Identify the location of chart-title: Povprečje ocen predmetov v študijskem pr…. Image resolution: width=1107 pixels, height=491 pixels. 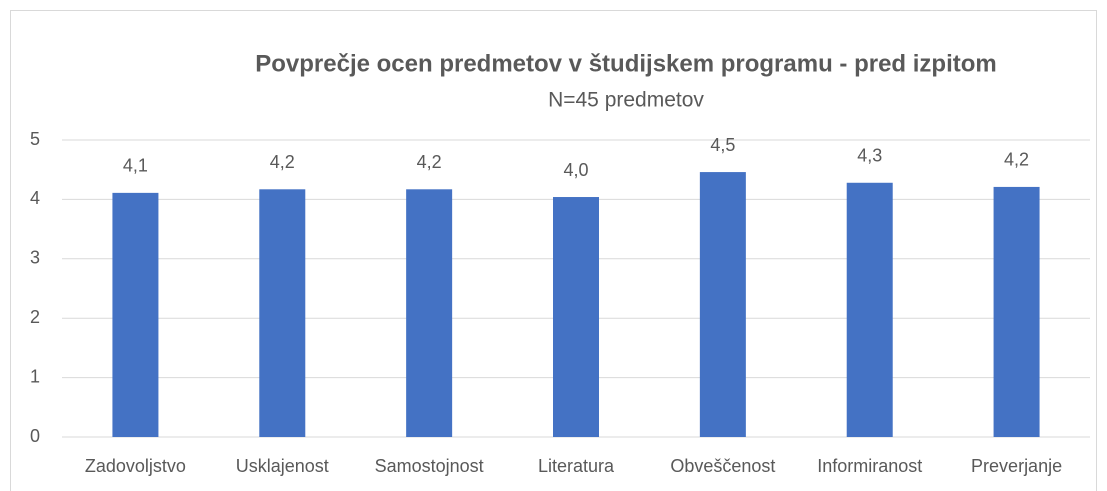
(626, 63).